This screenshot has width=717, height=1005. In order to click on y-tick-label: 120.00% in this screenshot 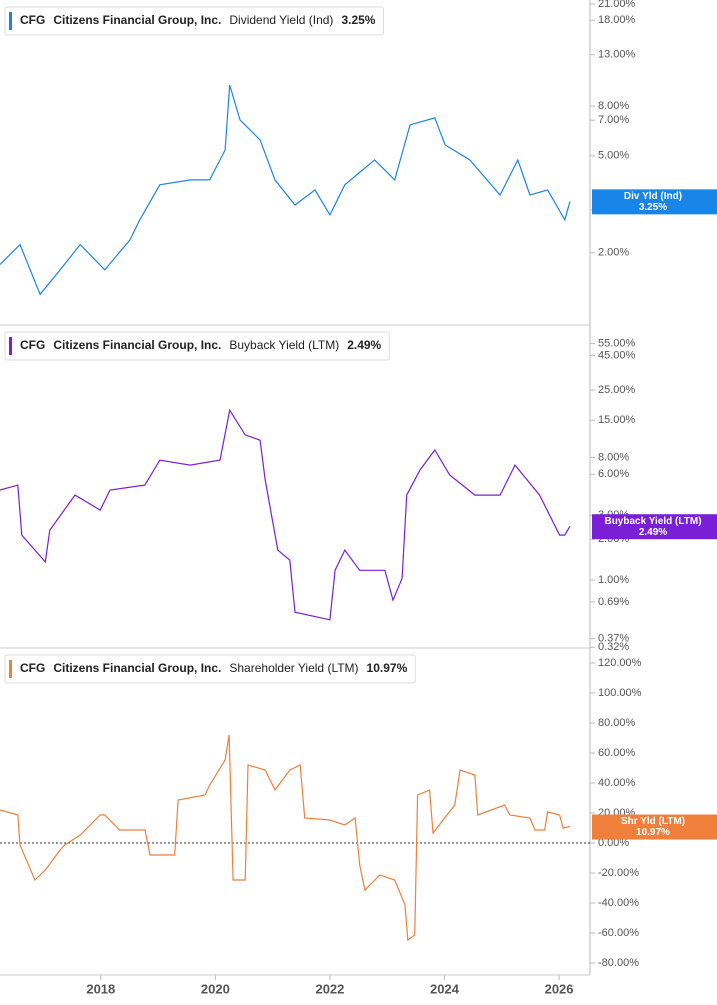, I will do `click(620, 663)`.